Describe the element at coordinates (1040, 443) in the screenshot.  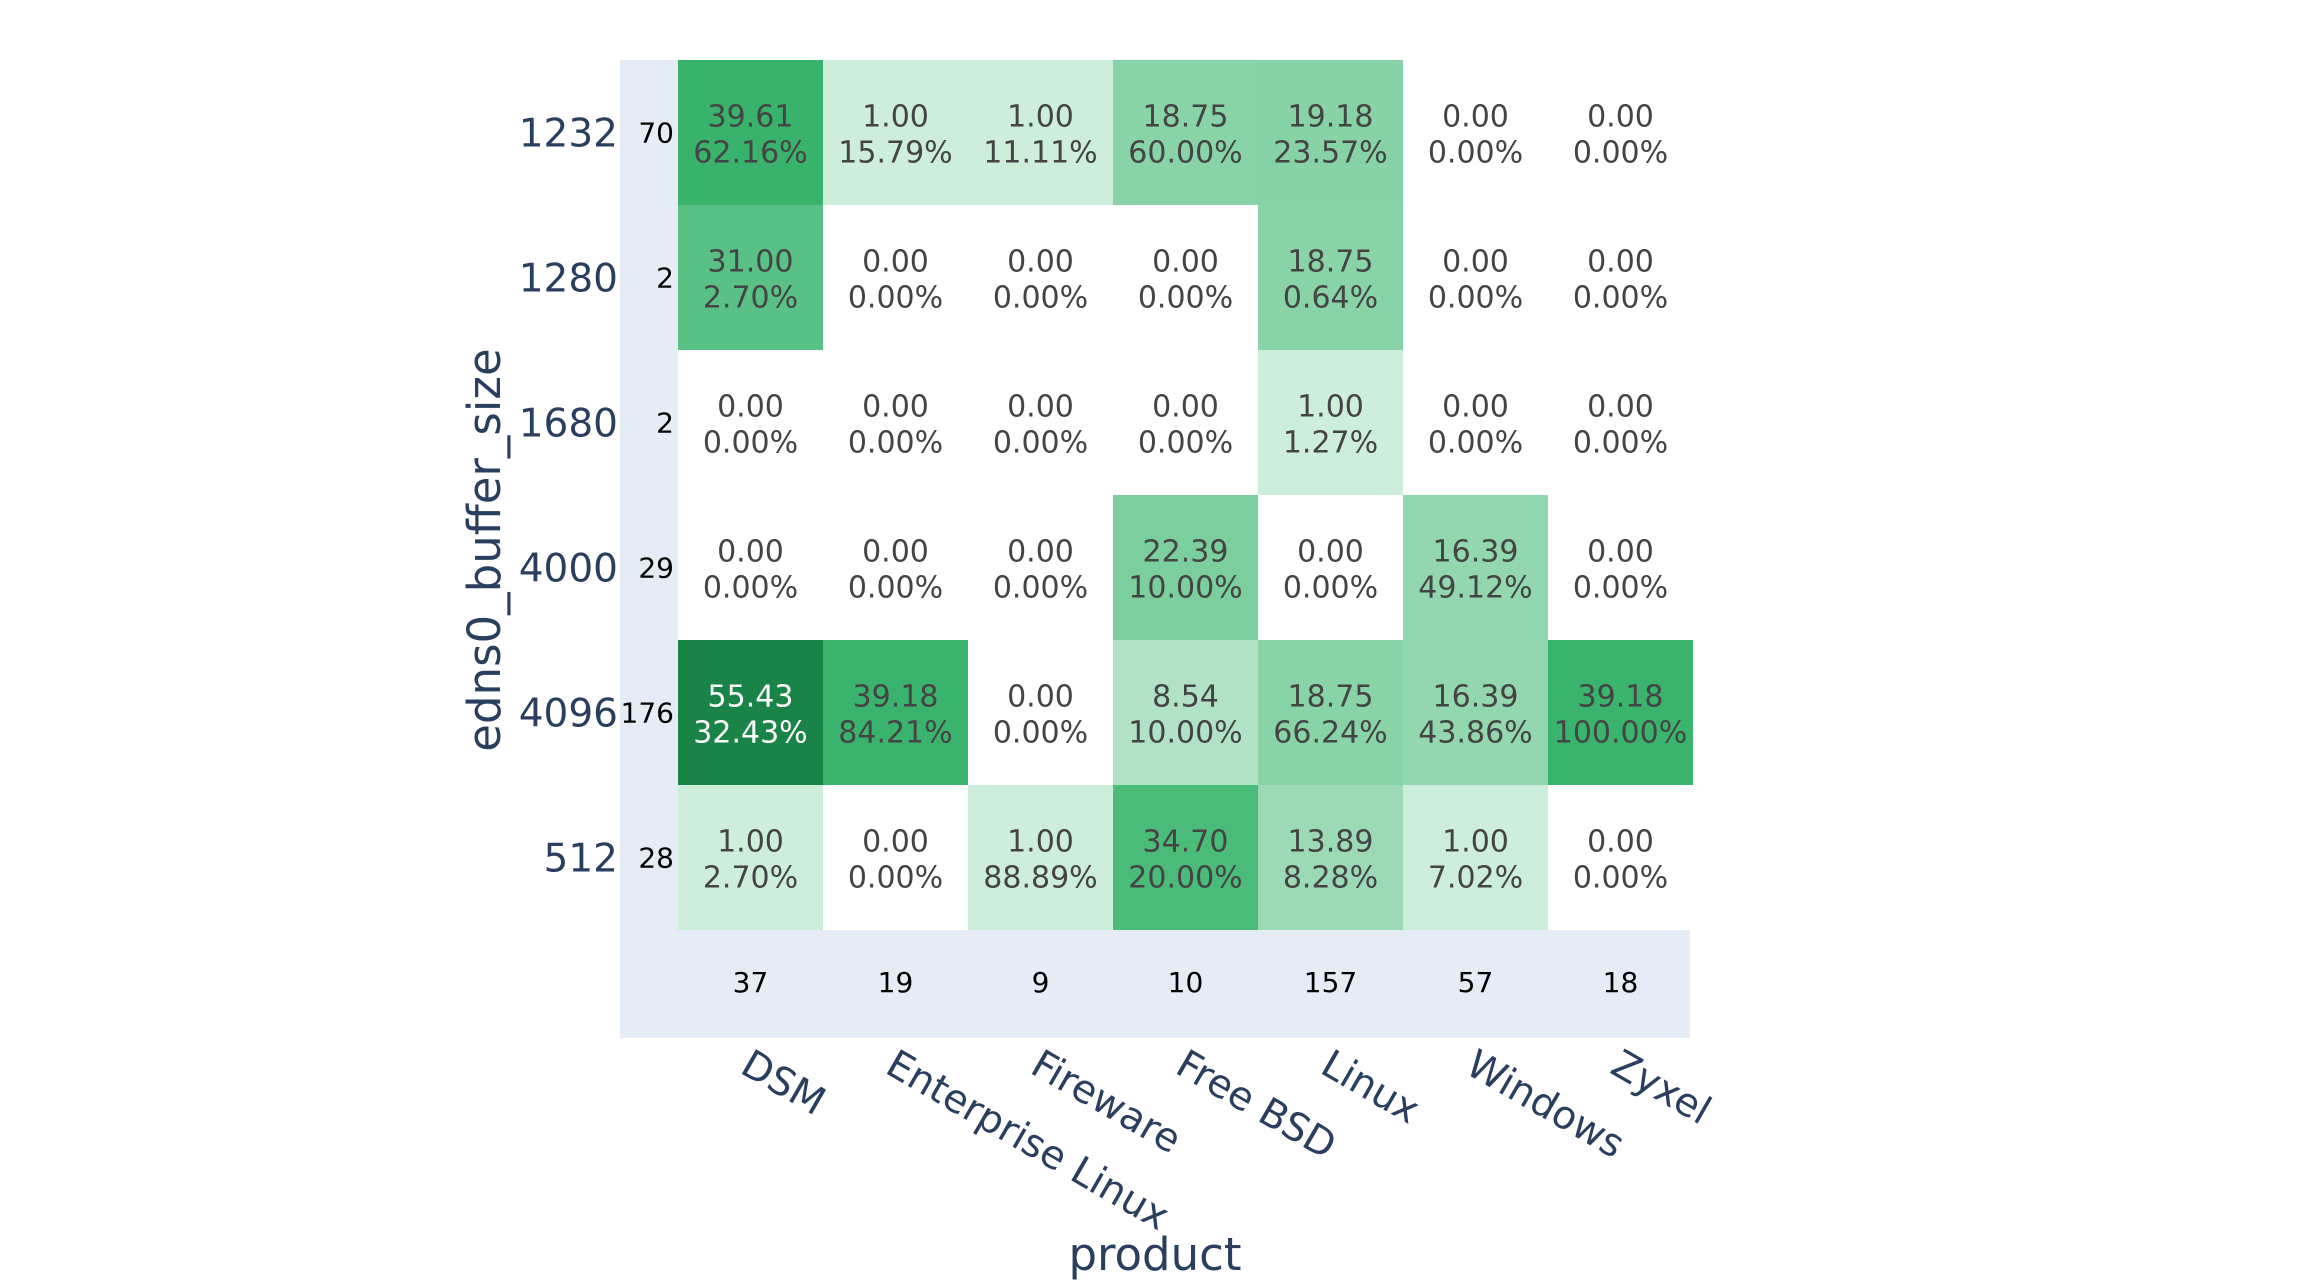
I see `cell-1680-fireware-percent: 0.00%` at that location.